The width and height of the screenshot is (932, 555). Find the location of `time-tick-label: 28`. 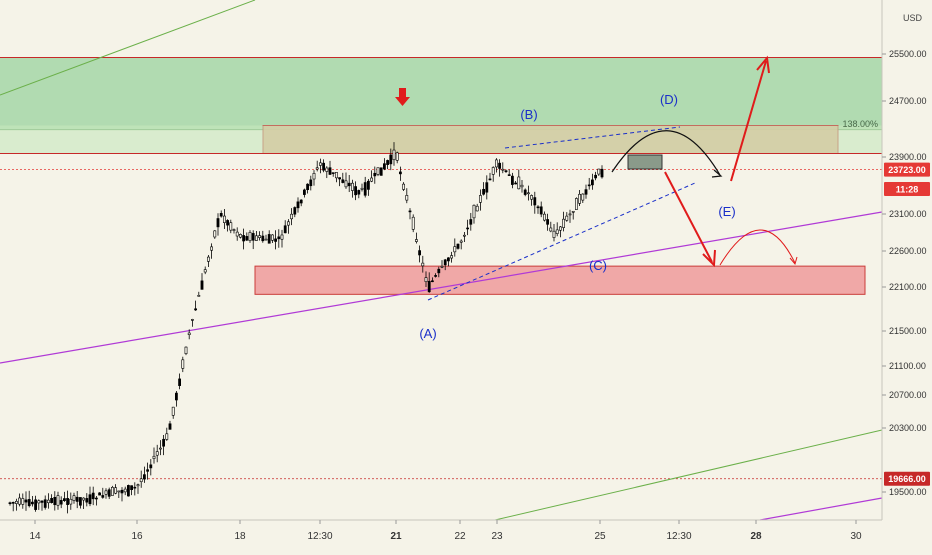

time-tick-label: 28 is located at coordinates (756, 536).